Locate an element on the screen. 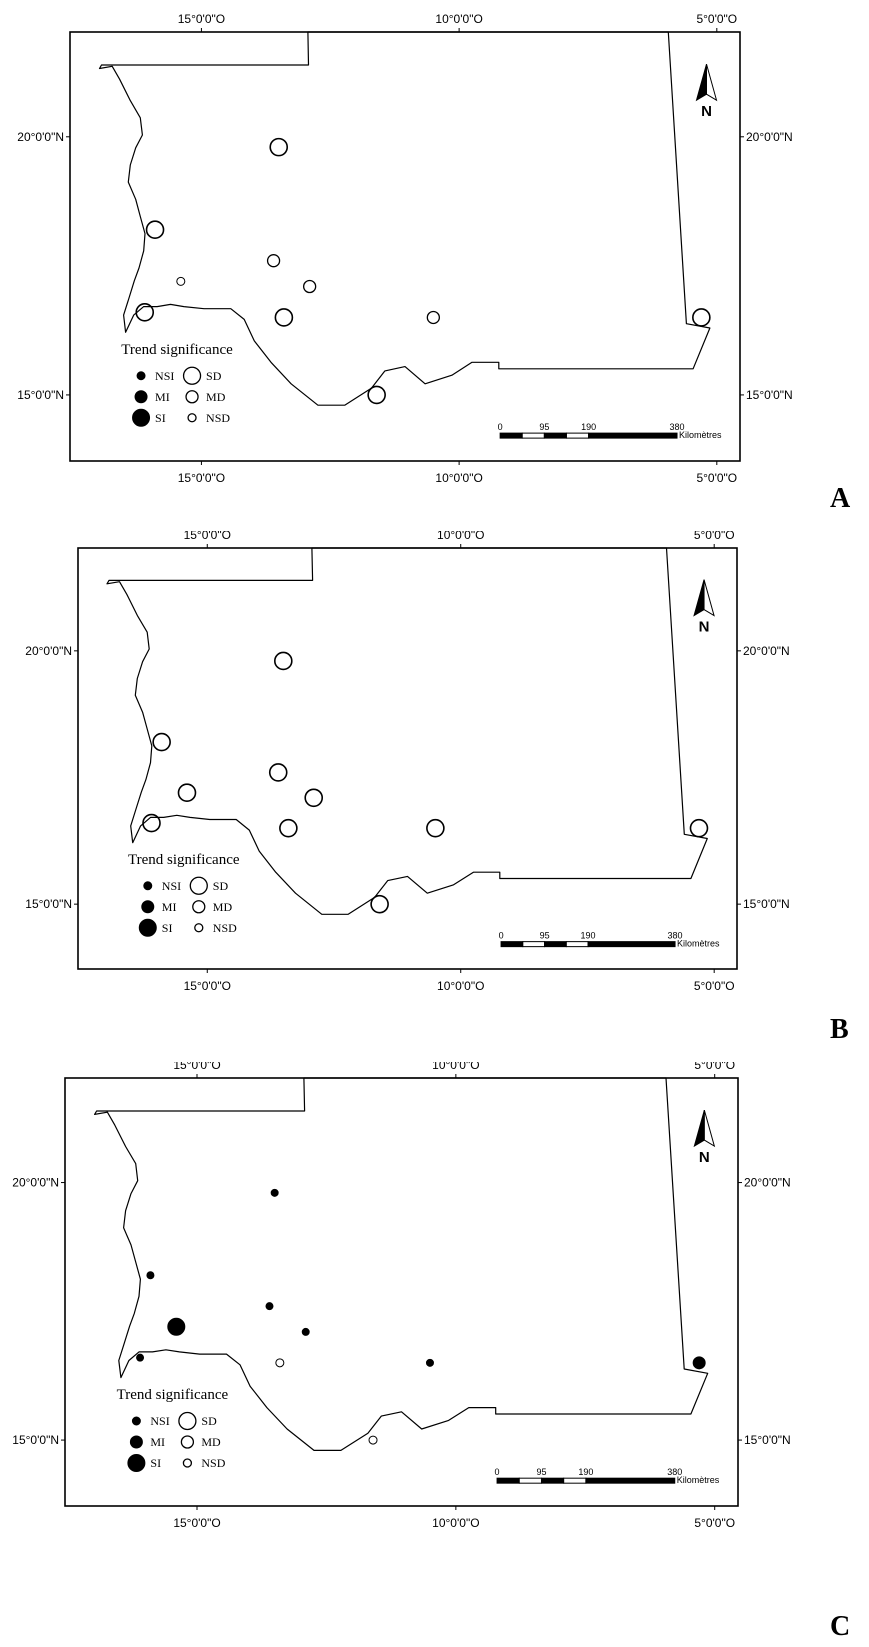 Image resolution: width=869 pixels, height=1647 pixels. legend-label-sd: SD is located at coordinates (221, 886).